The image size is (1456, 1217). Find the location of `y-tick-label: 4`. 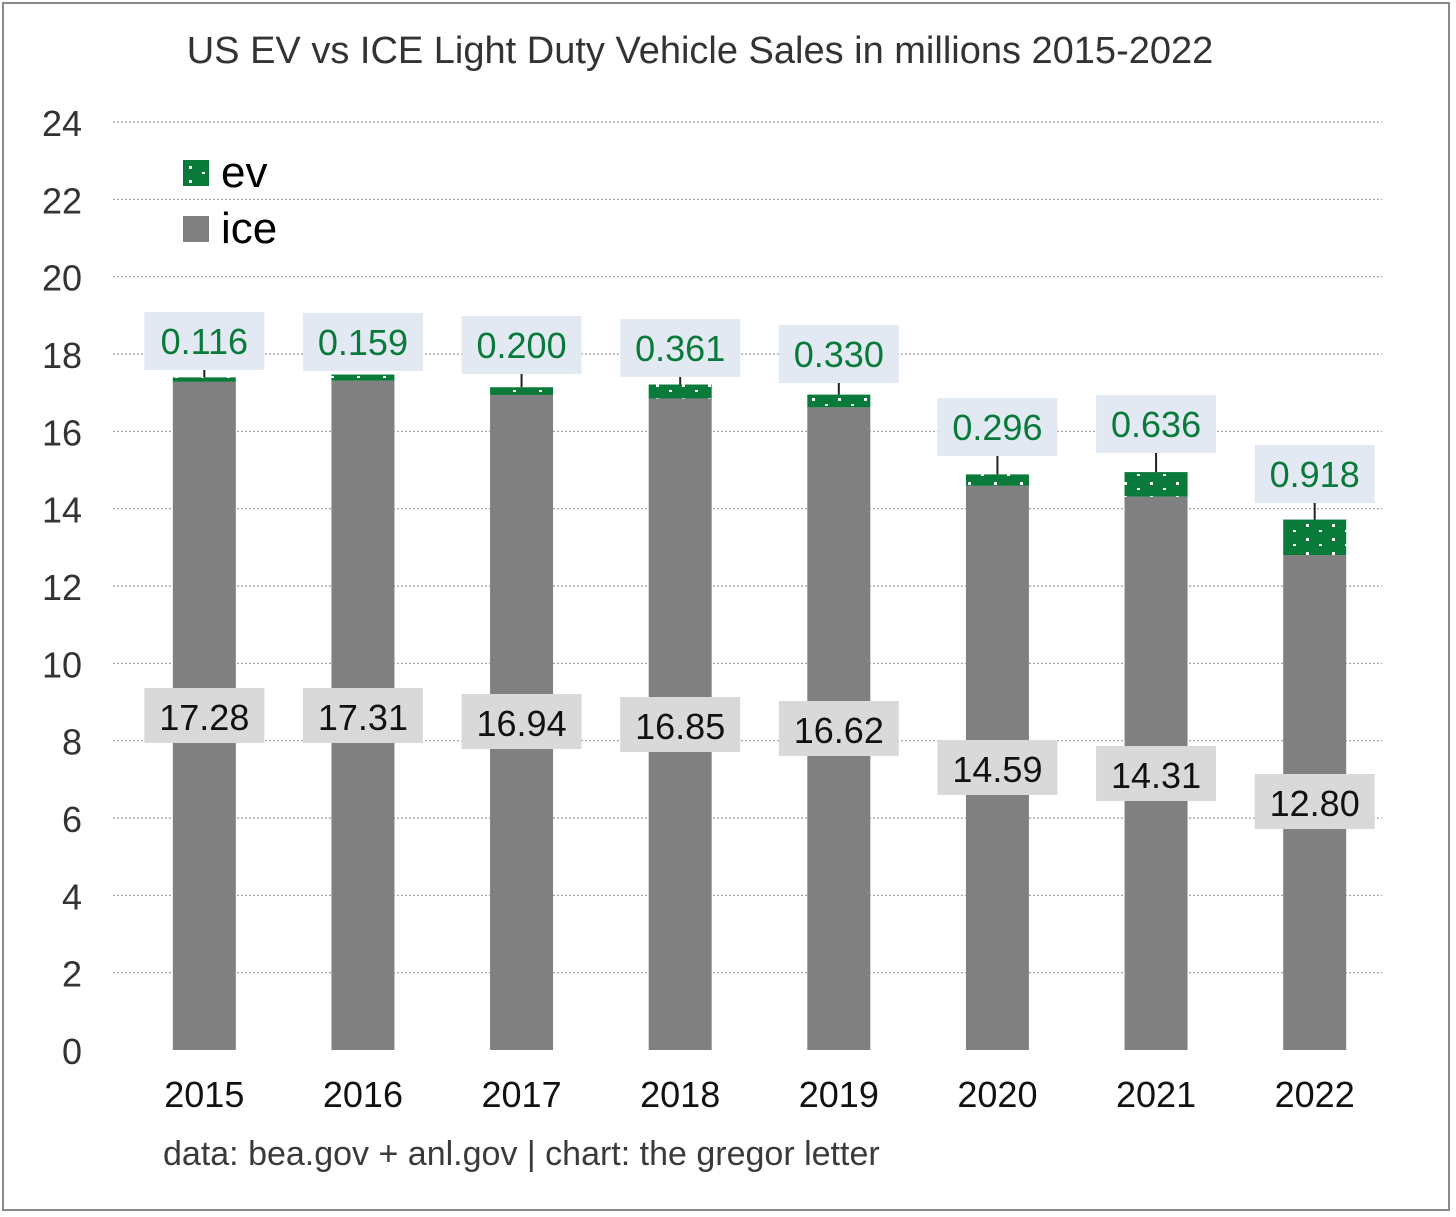

y-tick-label: 4 is located at coordinates (72, 896).